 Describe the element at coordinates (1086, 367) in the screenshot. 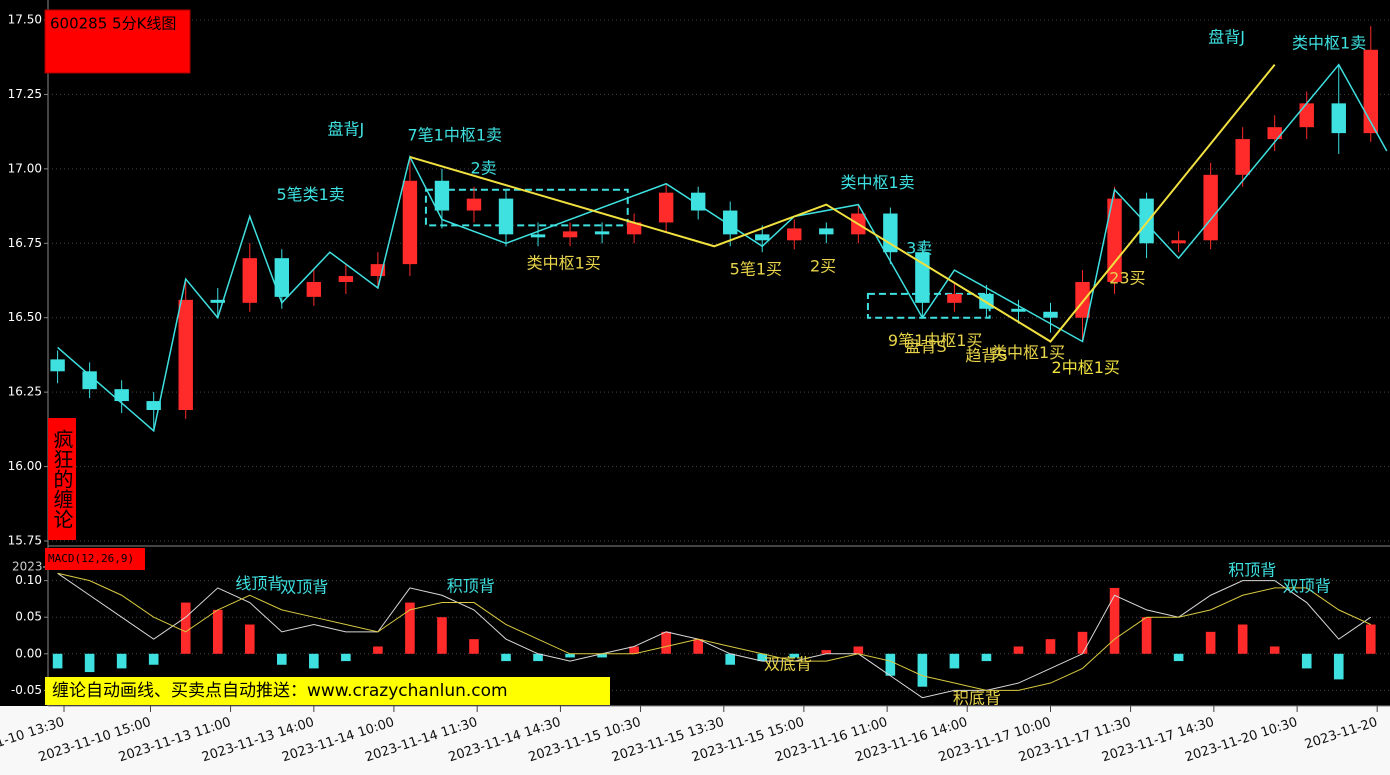

I see `annotation: 2中枢1买` at that location.